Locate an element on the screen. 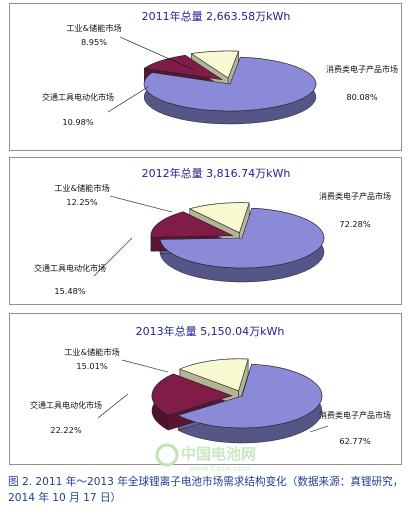 The image size is (413, 514). slice-value-consumer: 80.08% is located at coordinates (361, 97).